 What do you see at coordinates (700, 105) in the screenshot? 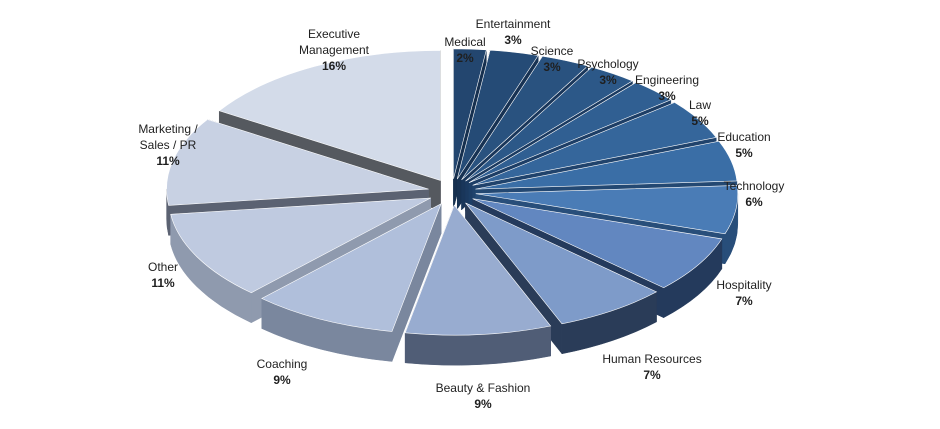
I see `data-label-name: Law` at bounding box center [700, 105].